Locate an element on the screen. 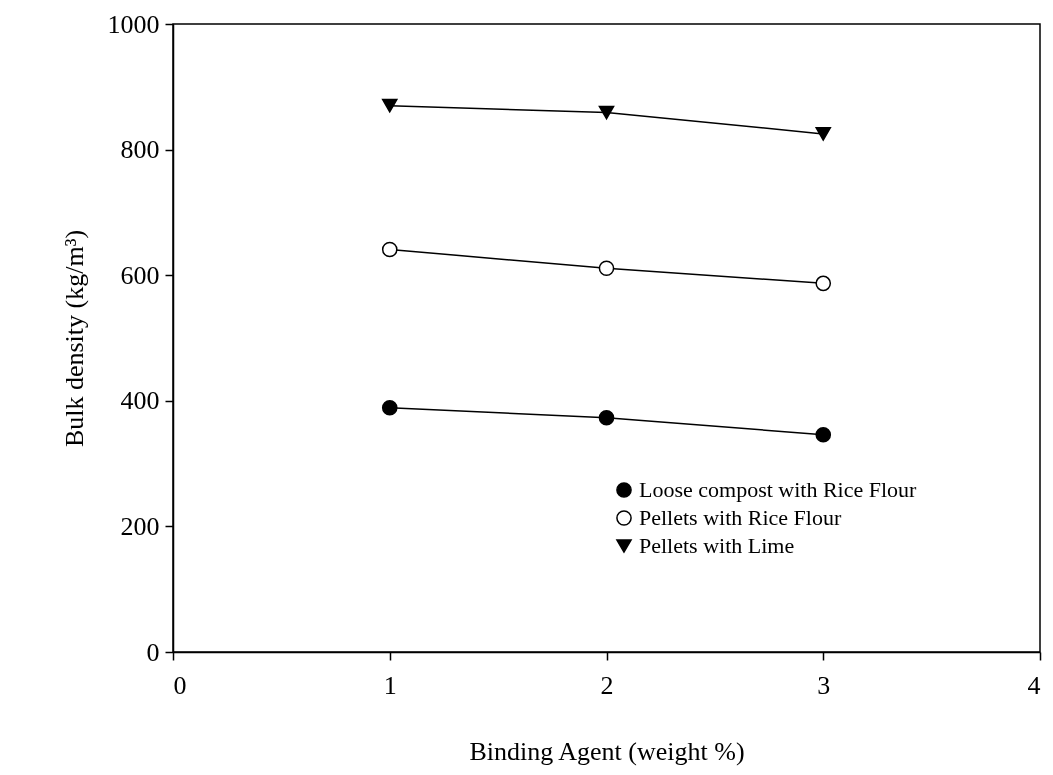  y-tick-label: 800 is located at coordinates (140, 150).